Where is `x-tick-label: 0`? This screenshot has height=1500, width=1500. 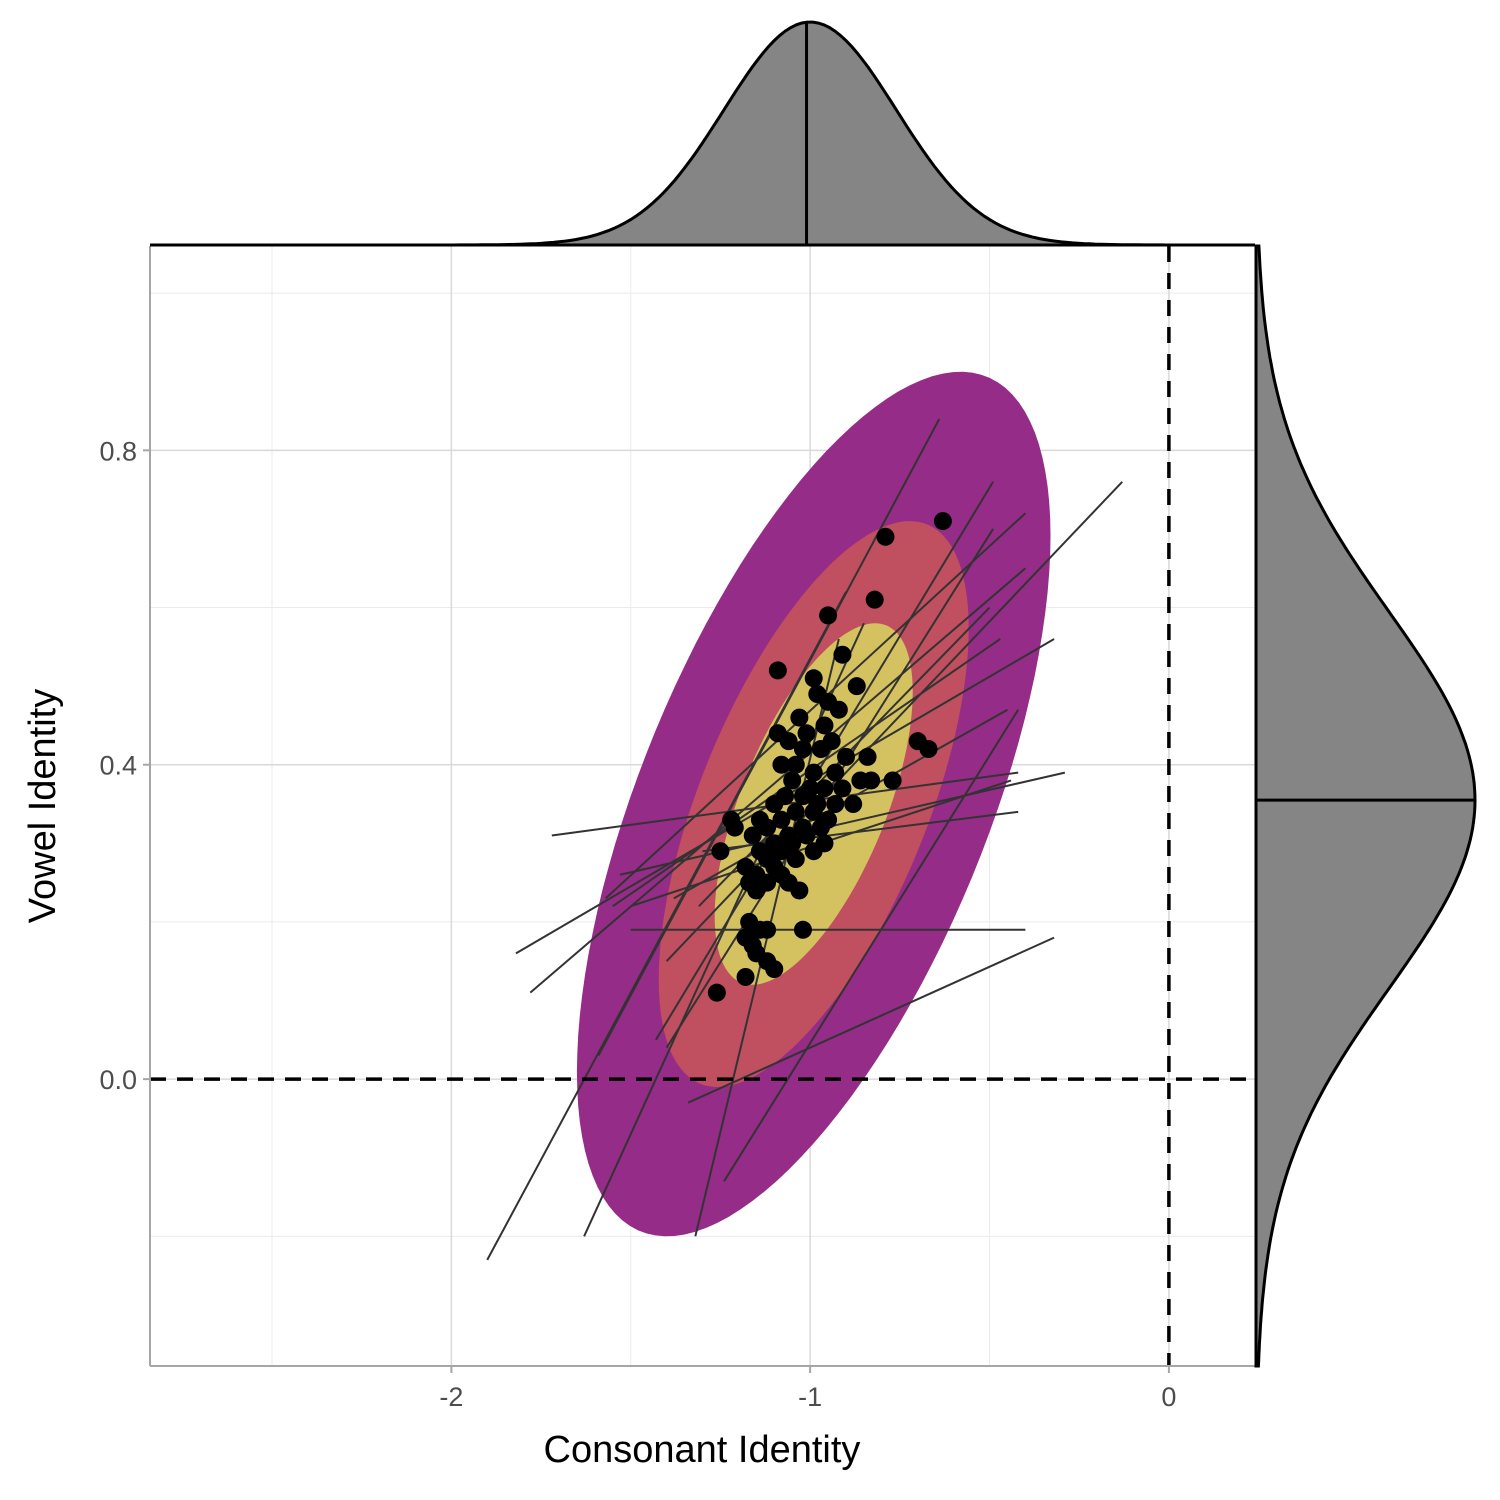
x-tick-label: 0 is located at coordinates (1168, 1397).